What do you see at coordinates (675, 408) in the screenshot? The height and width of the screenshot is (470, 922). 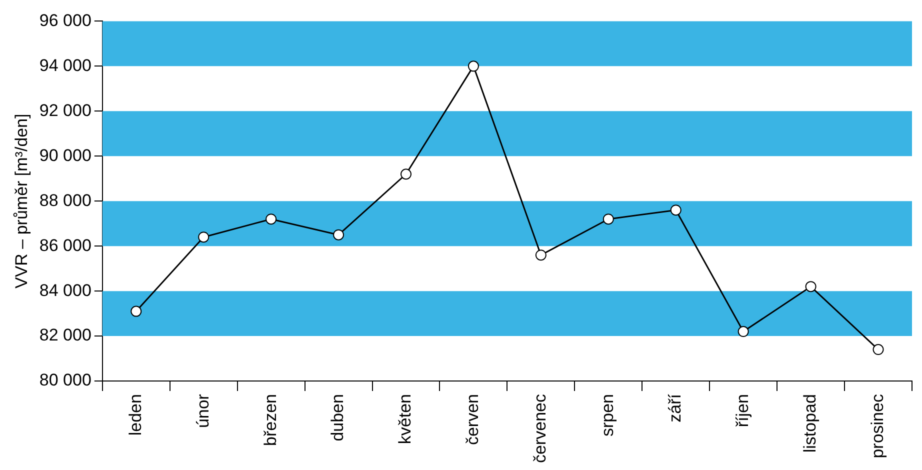 I see `x-tick-label: září` at bounding box center [675, 408].